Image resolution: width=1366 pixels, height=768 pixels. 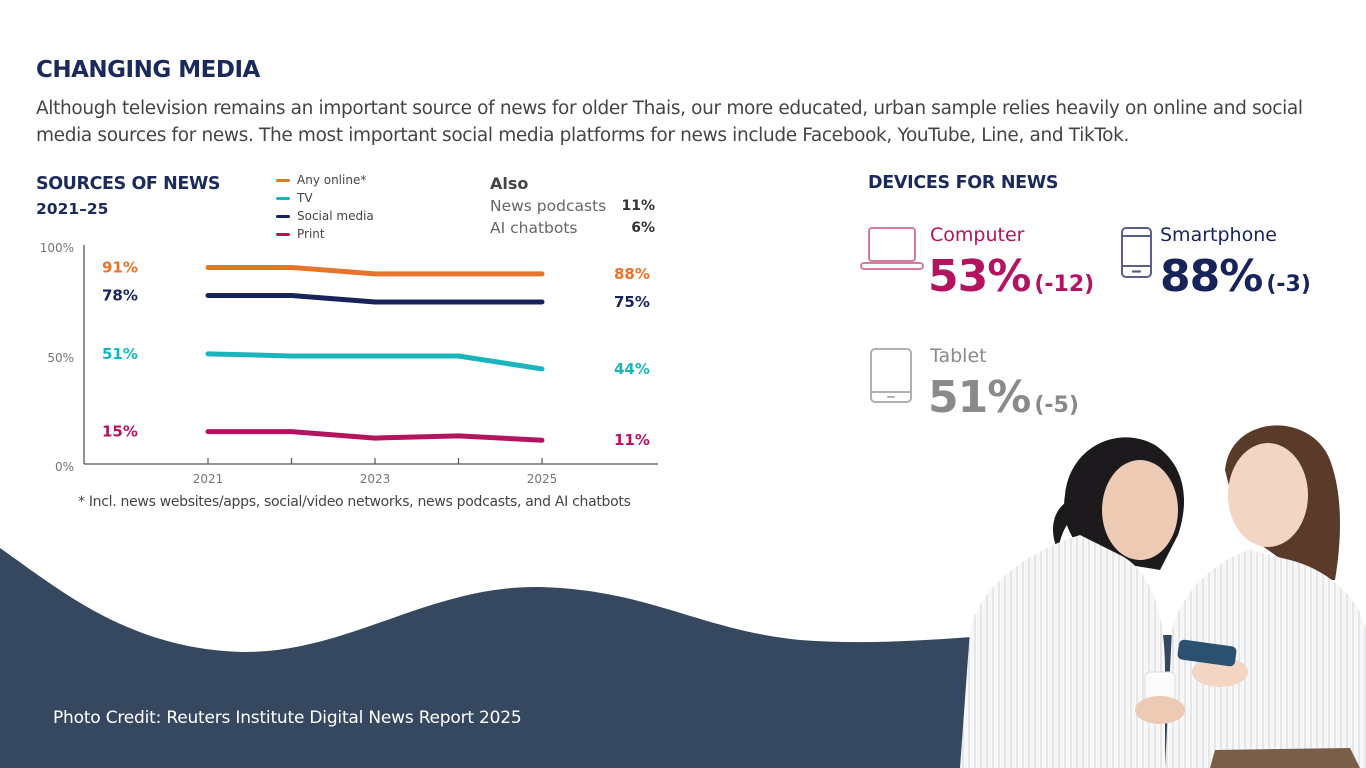 What do you see at coordinates (120, 296) in the screenshot?
I see `start-value-label-social-media: 78%` at bounding box center [120, 296].